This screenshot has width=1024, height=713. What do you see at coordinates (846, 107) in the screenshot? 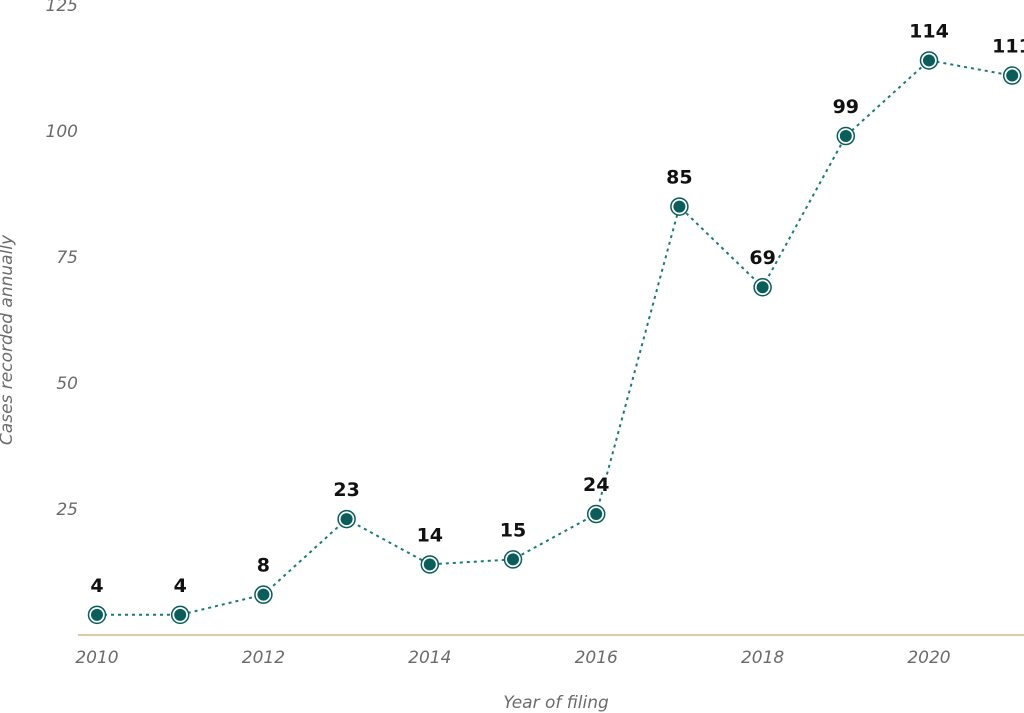
I see `data-label: 99` at bounding box center [846, 107].